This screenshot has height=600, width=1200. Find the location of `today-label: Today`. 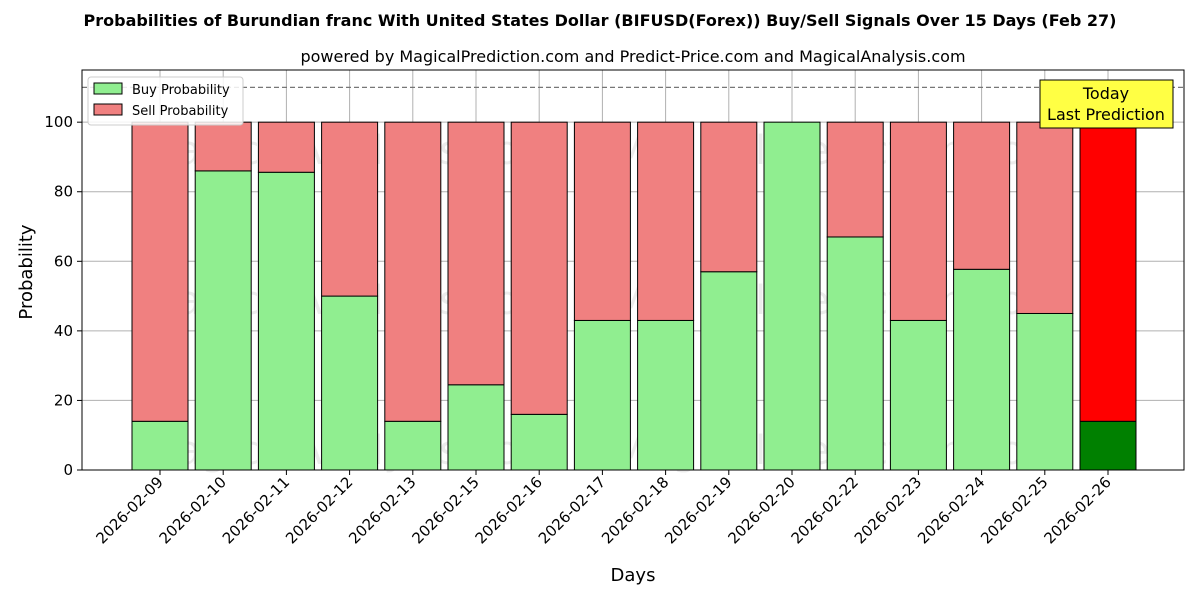

today-label: Today is located at coordinates (1105, 93).